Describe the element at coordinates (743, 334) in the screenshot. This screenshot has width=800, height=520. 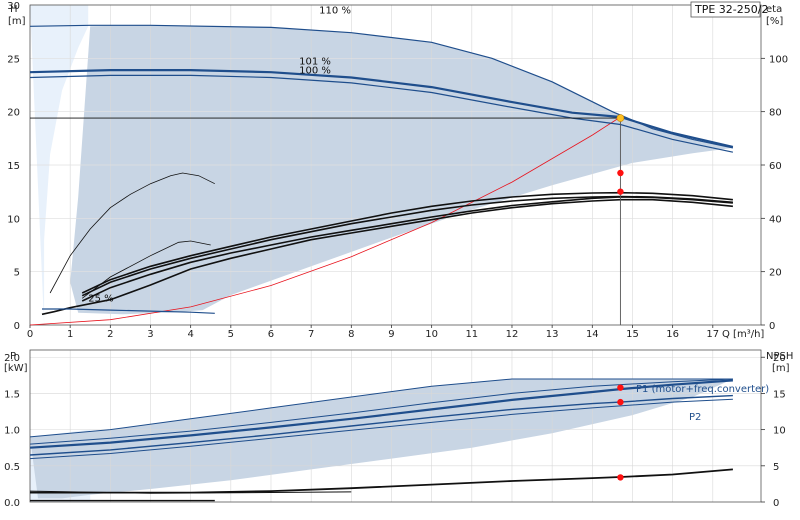
I see `axis-name-q: Q [m³/h]` at that location.